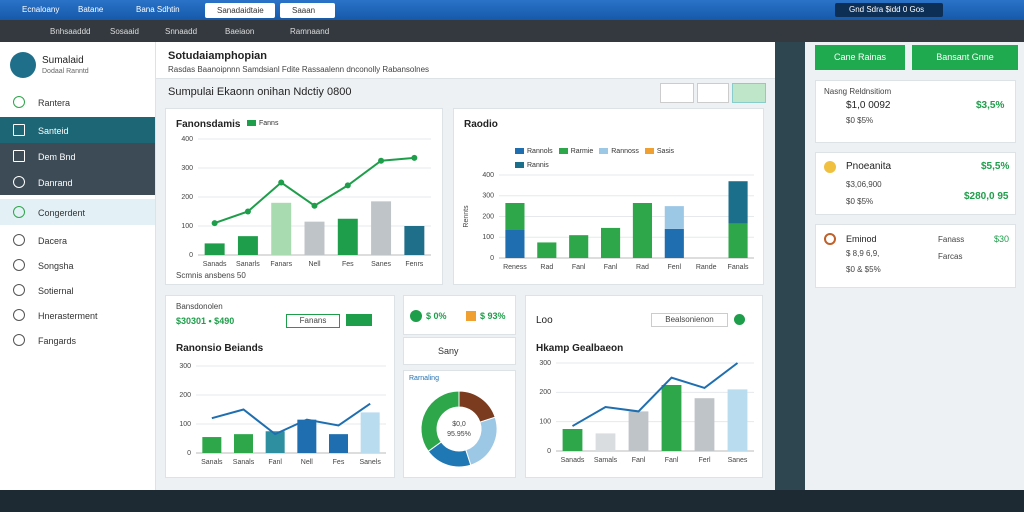  What do you see at coordinates (185, 424) in the screenshot?
I see `y-tick-label: 100` at bounding box center [185, 424].